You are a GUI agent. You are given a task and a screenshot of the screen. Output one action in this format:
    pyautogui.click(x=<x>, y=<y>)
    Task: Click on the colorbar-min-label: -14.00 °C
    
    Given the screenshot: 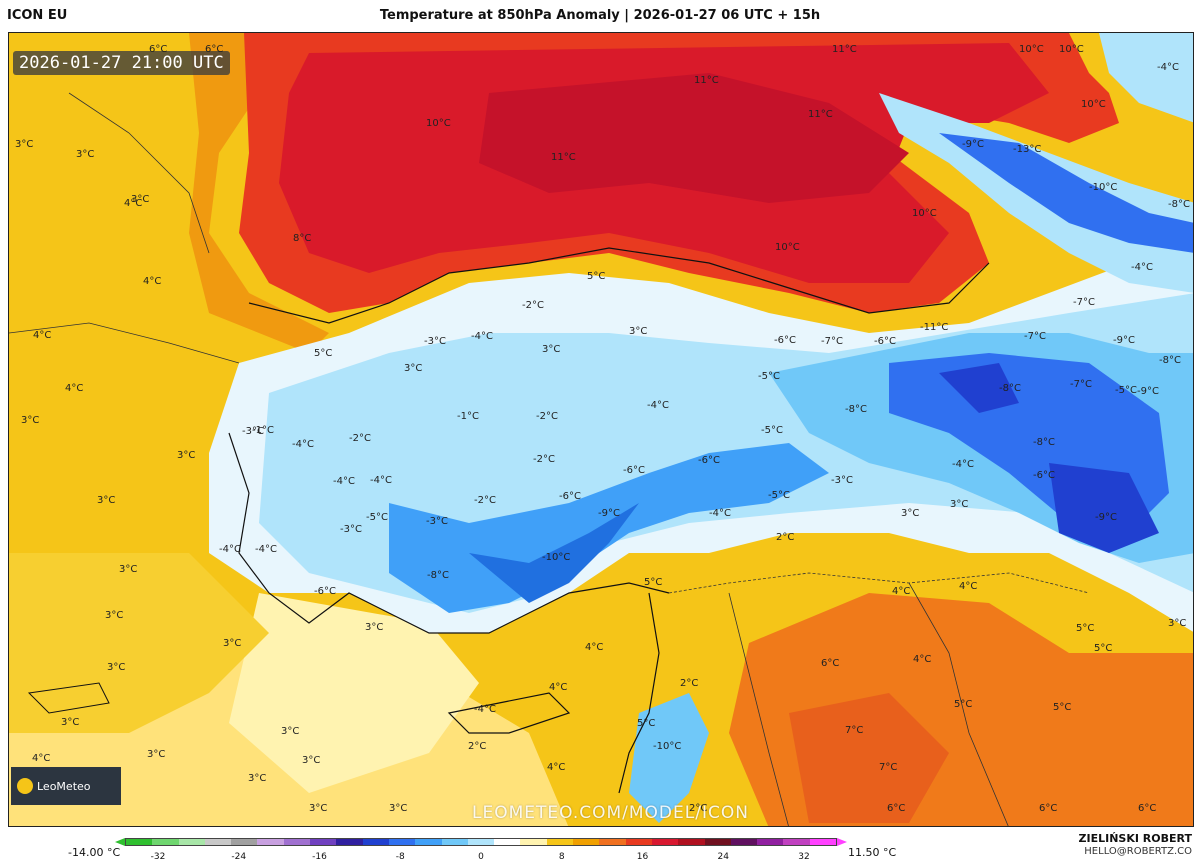 What is the action you would take?
    pyautogui.click(x=94, y=852)
    